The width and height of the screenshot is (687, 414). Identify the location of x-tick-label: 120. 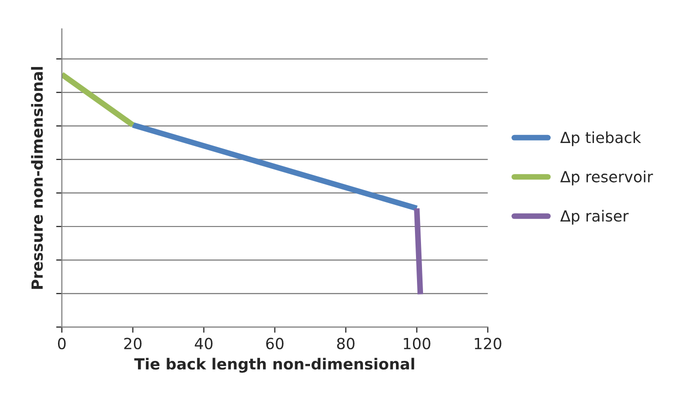
(488, 344).